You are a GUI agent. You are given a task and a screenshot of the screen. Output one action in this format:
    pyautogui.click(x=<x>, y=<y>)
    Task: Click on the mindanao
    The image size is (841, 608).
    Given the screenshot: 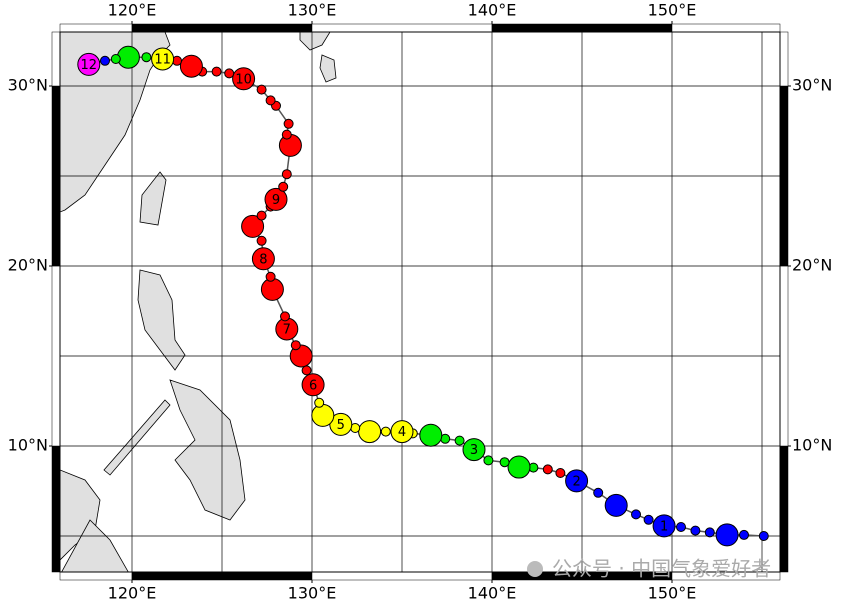 What is the action you would take?
    pyautogui.click(x=207, y=450)
    